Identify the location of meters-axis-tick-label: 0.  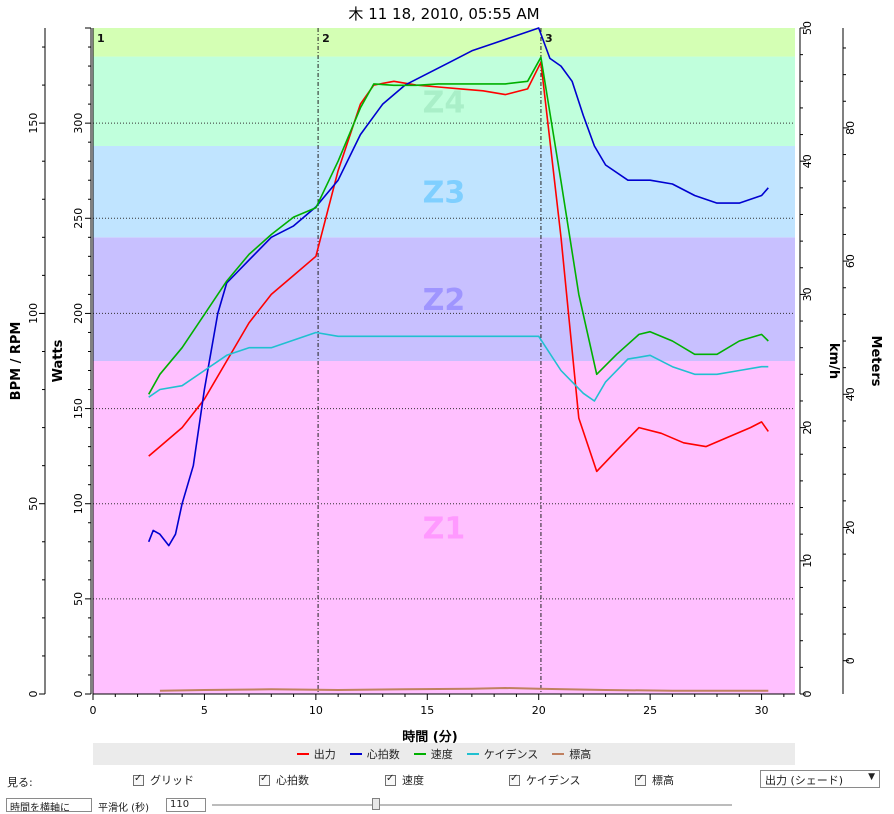
(850, 660).